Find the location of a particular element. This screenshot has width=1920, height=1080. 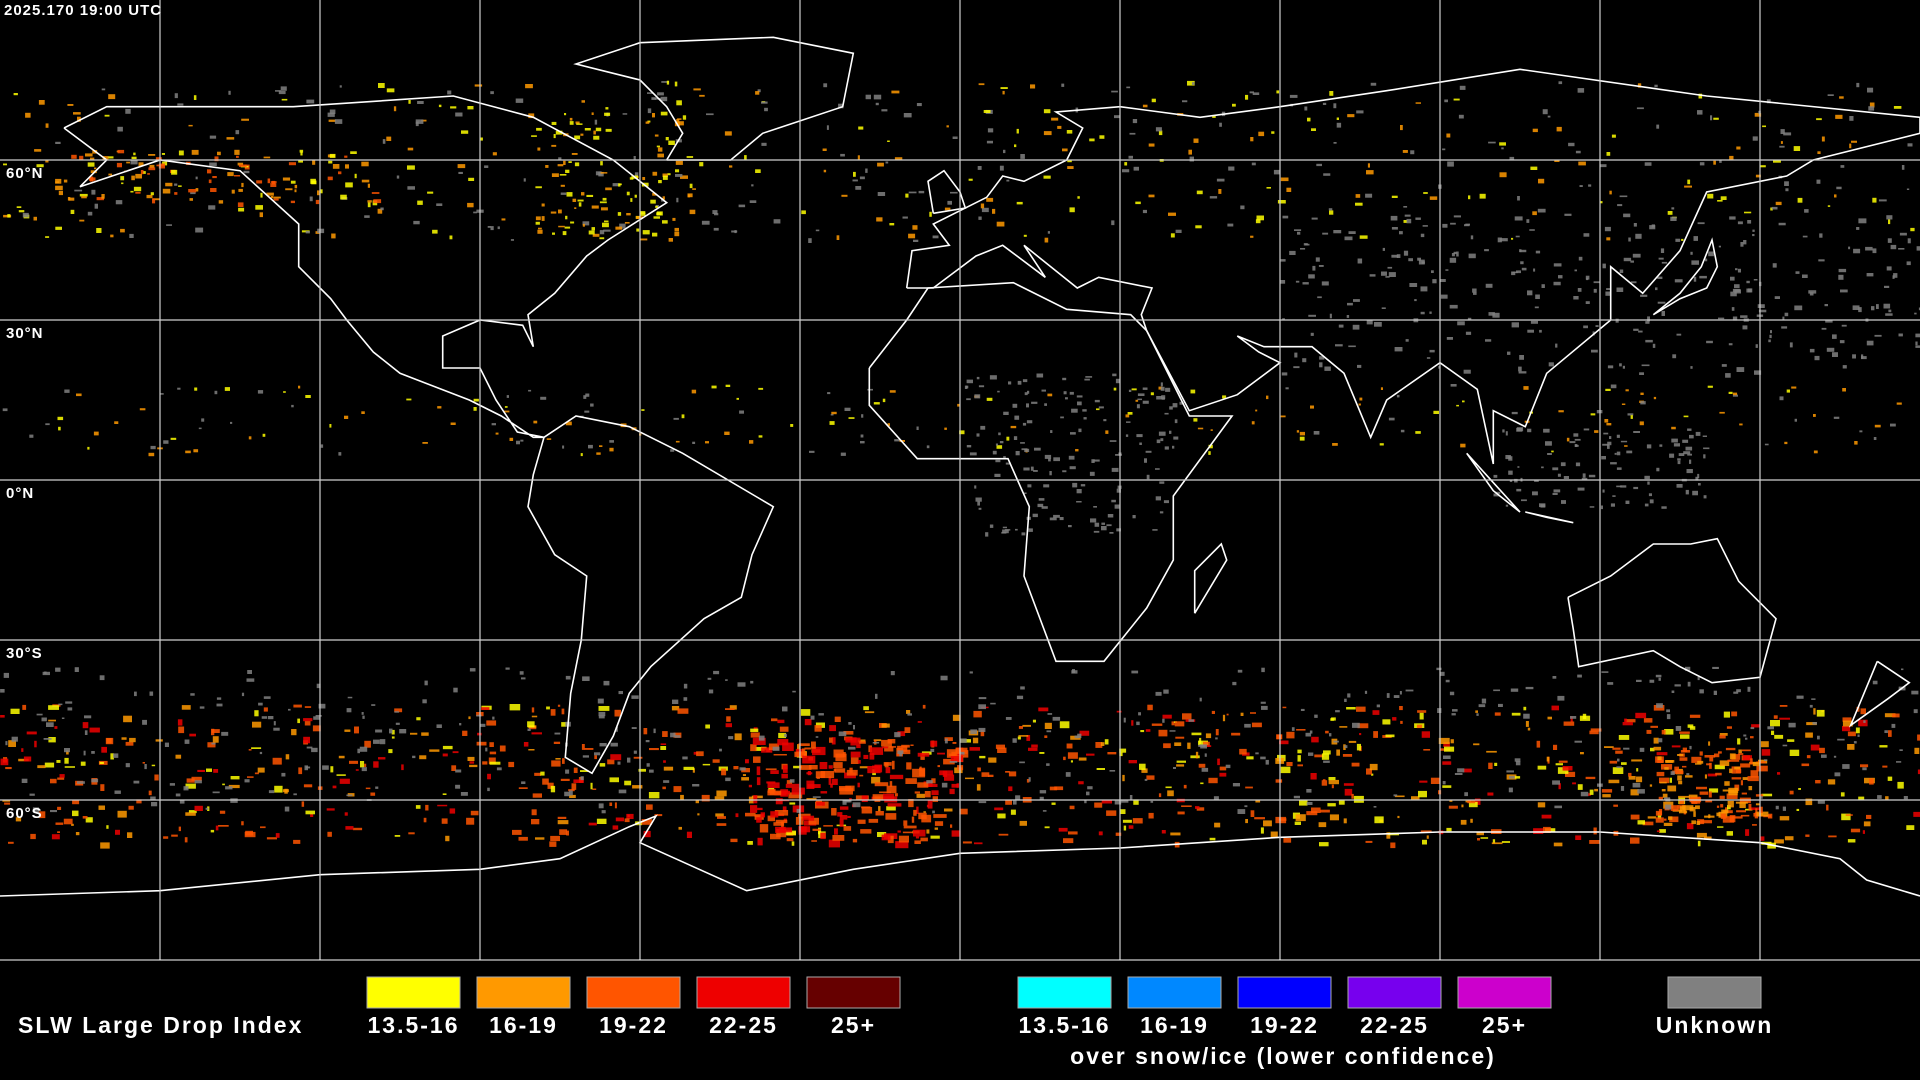

legend-label: 22-25 is located at coordinates (743, 1025).